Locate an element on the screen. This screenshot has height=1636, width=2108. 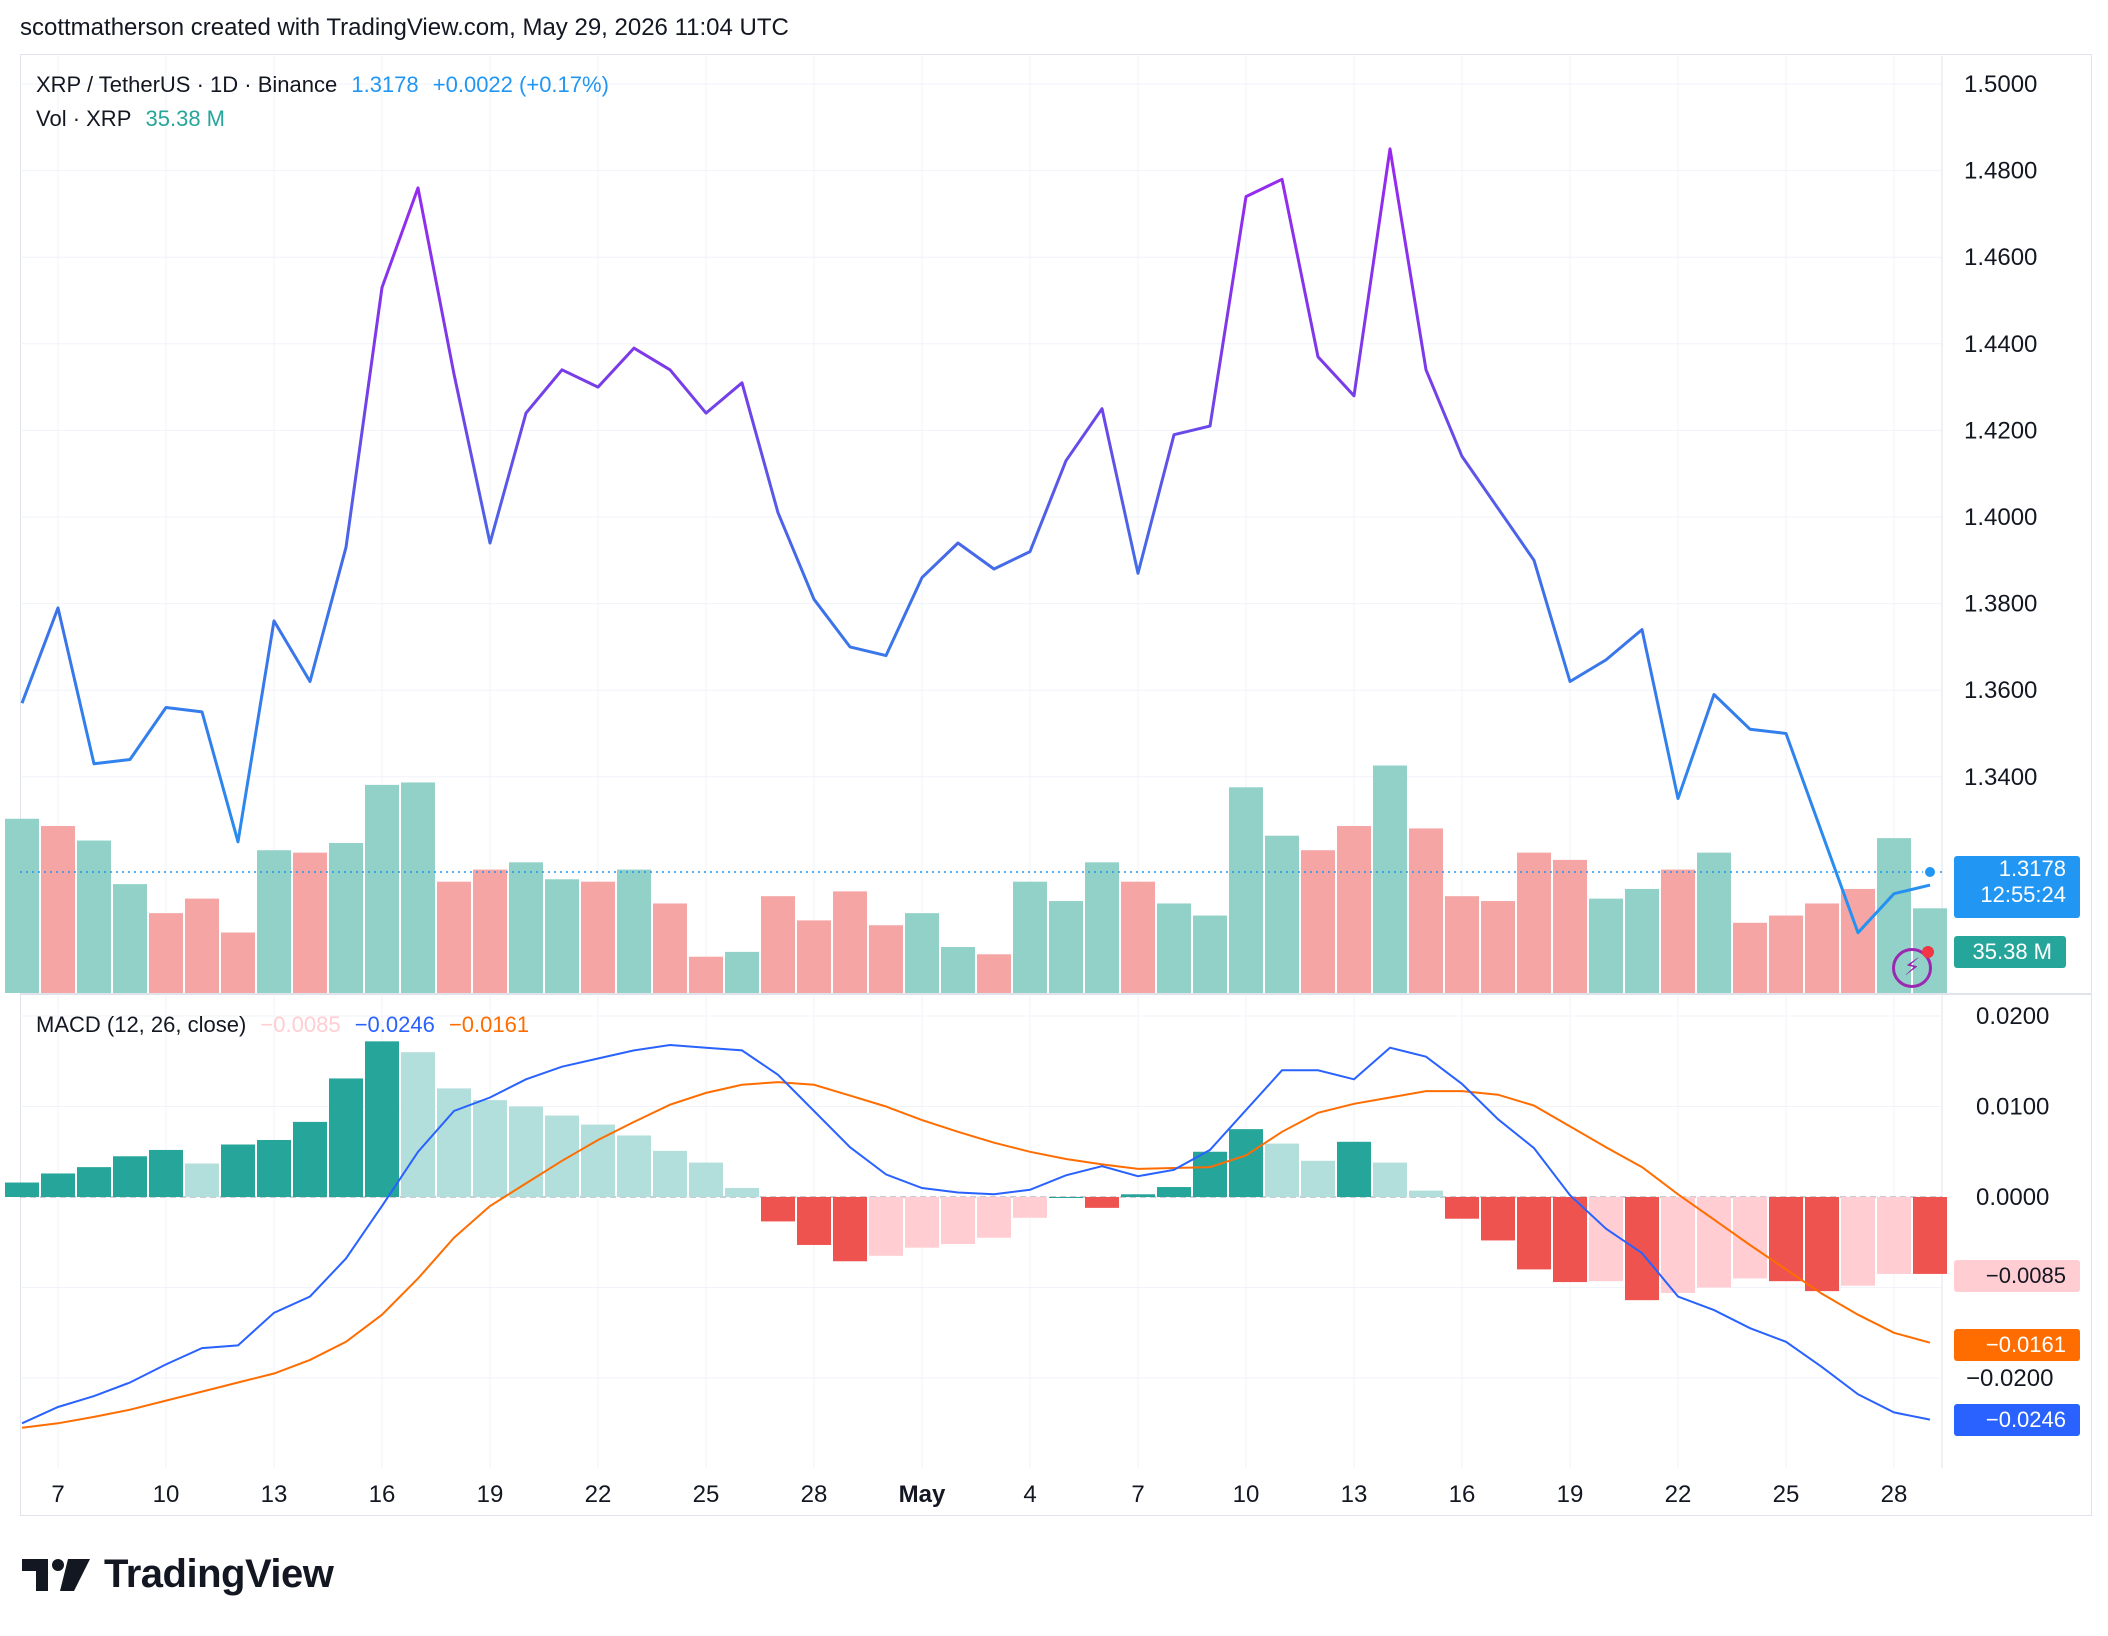
time-tick-label: 16 is located at coordinates (382, 1494).